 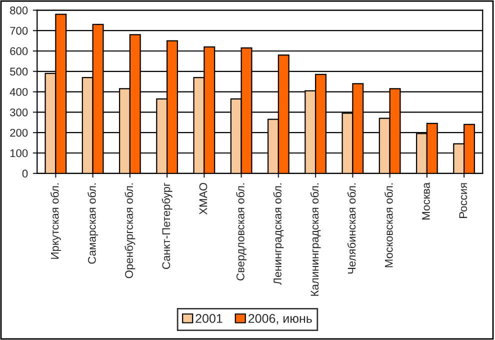 What do you see at coordinates (25, 174) in the screenshot?
I see `y-tick-label: 0` at bounding box center [25, 174].